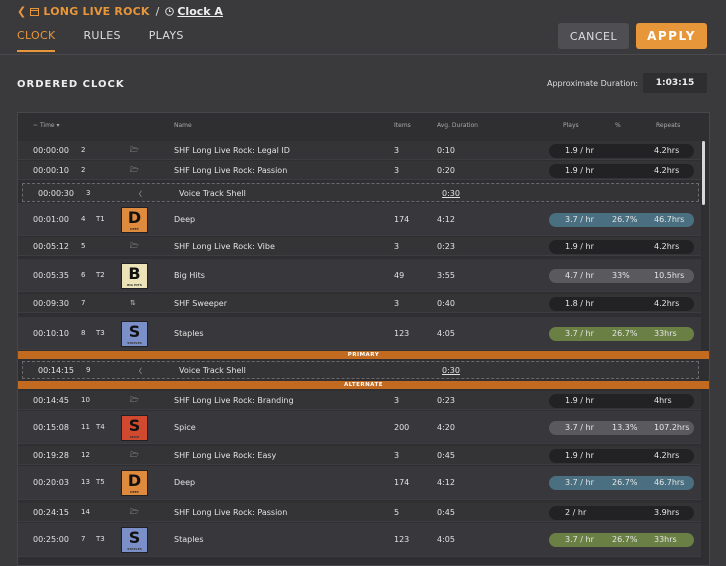 This screenshot has height=566, width=726. I want to click on row-position: 10, so click(85, 400).